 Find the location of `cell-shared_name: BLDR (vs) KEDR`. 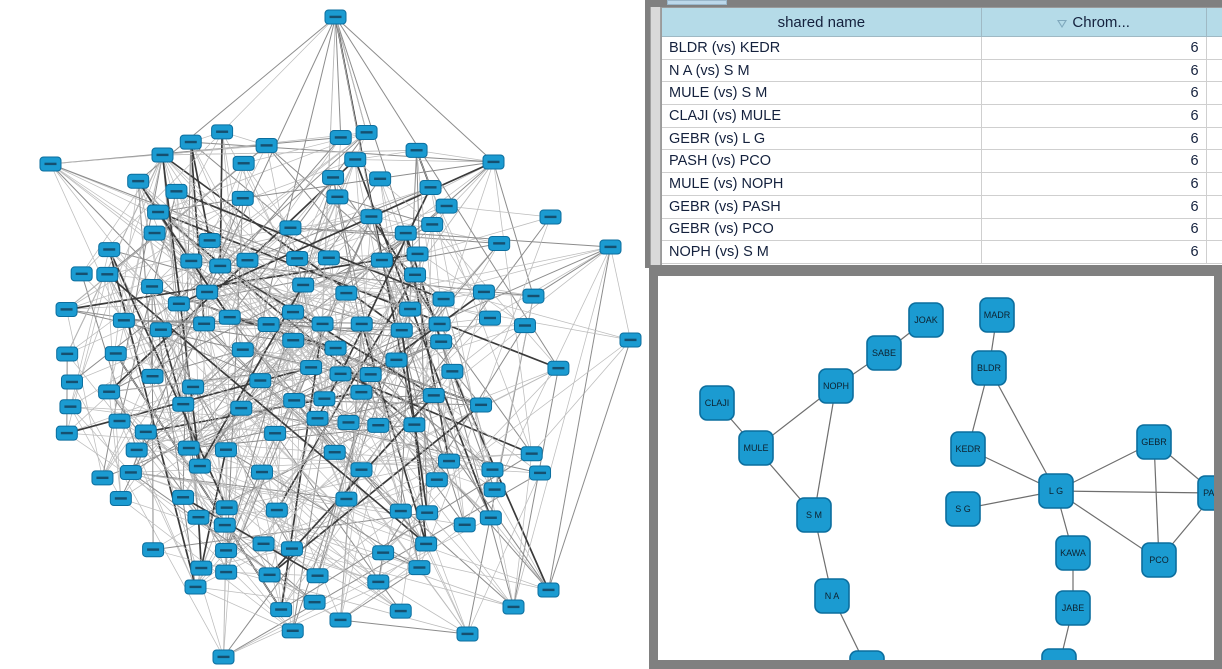

cell-shared_name: BLDR (vs) KEDR is located at coordinates (822, 48).